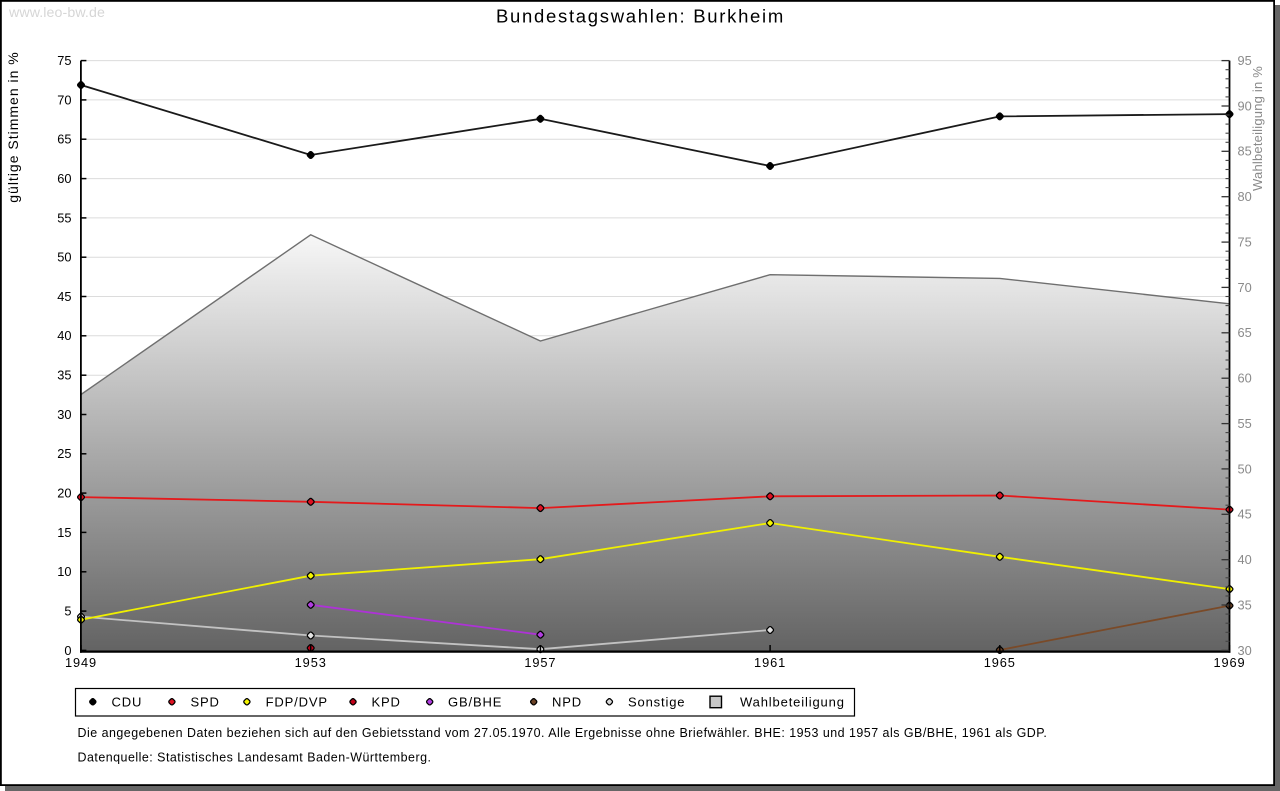 The width and height of the screenshot is (1280, 791). What do you see at coordinates (1245, 105) in the screenshot?
I see `svg-text: 90` at bounding box center [1245, 105].